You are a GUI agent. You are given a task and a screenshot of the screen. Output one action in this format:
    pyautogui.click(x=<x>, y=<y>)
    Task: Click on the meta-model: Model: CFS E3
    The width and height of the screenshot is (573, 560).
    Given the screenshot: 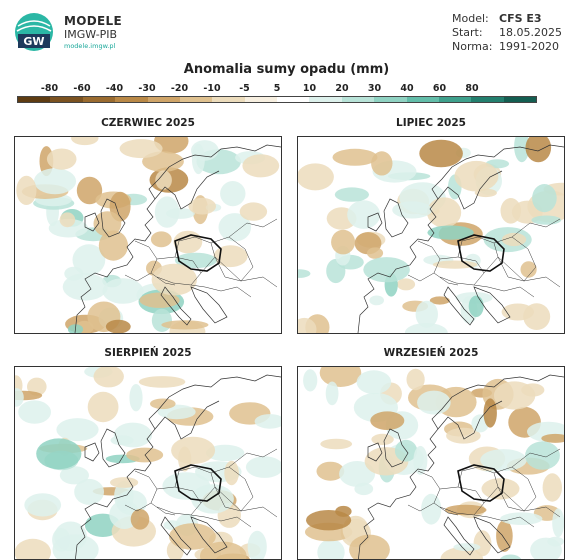 What is the action you would take?
    pyautogui.click(x=507, y=19)
    